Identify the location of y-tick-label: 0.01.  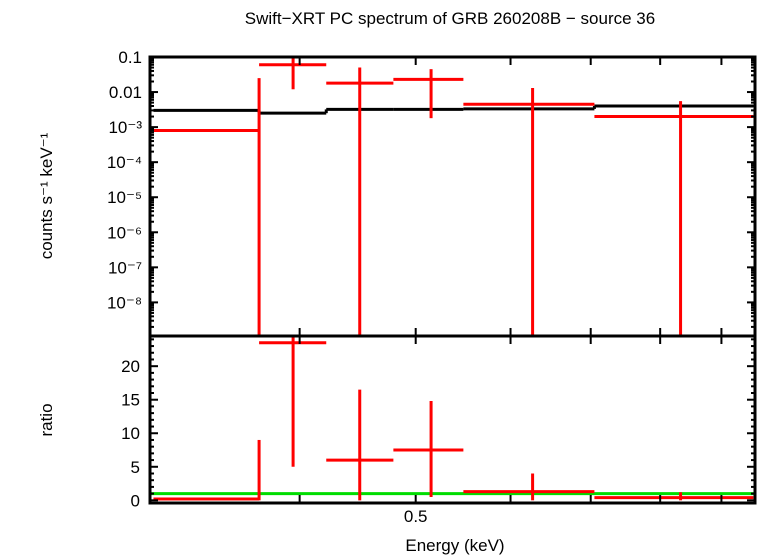
(125, 92).